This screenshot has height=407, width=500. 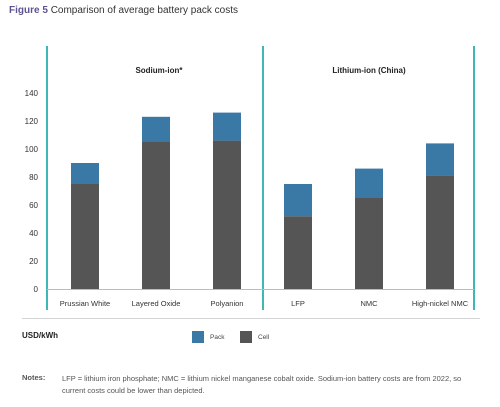 What do you see at coordinates (254, 337) in the screenshot?
I see `legend-item-cell: Cell` at bounding box center [254, 337].